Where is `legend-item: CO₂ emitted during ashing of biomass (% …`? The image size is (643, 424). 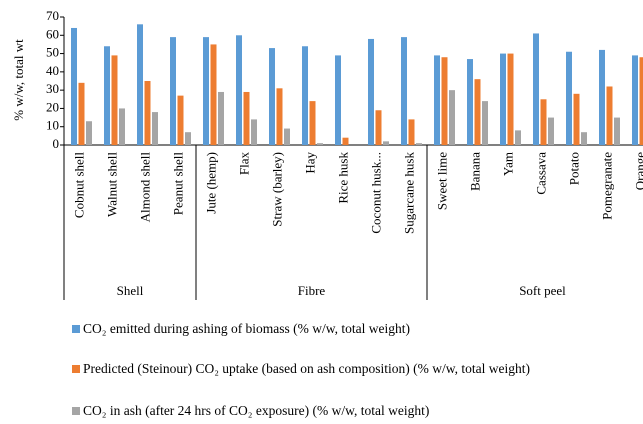
legend-item: CO₂ emitted during ashing of biomass (% … is located at coordinates (349, 328).